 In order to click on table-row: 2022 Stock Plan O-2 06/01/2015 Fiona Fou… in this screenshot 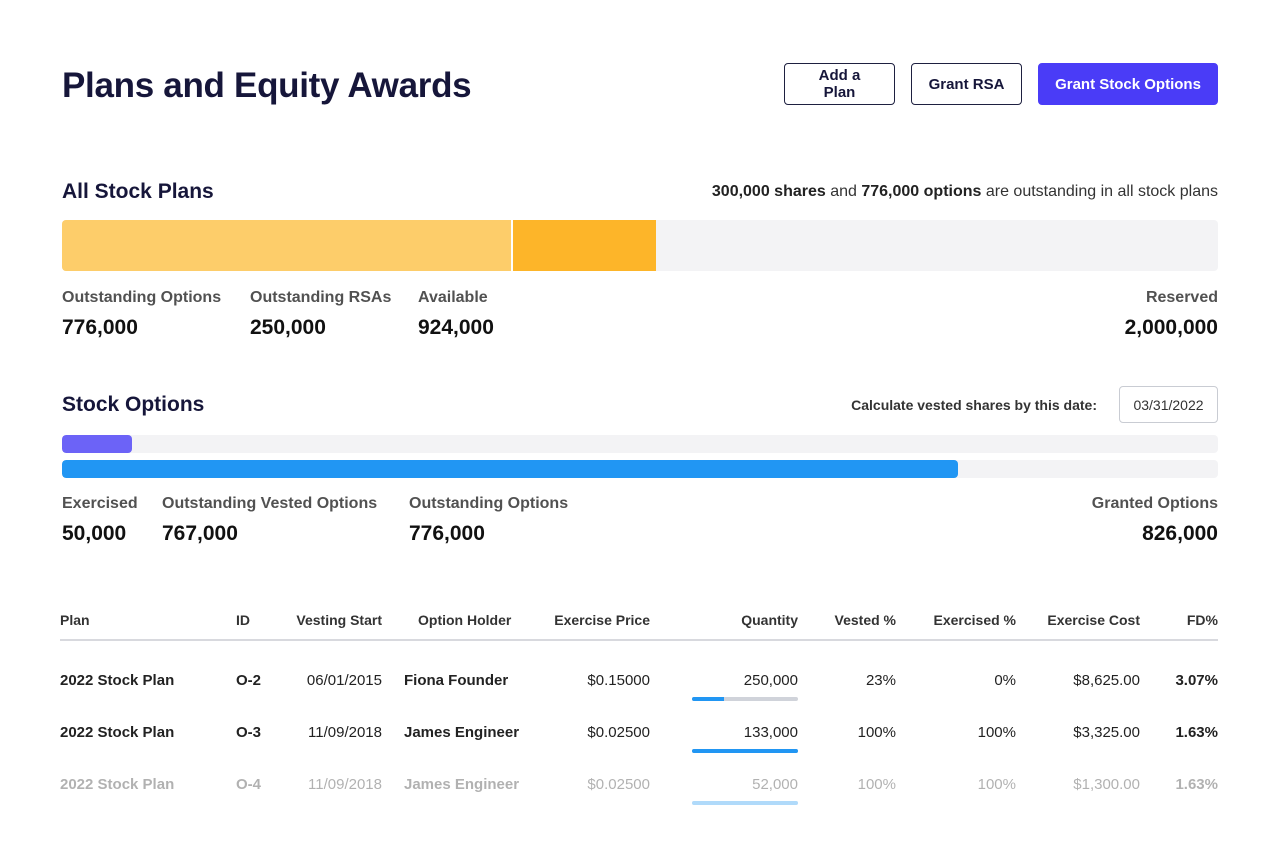, I will do `click(639, 673)`.